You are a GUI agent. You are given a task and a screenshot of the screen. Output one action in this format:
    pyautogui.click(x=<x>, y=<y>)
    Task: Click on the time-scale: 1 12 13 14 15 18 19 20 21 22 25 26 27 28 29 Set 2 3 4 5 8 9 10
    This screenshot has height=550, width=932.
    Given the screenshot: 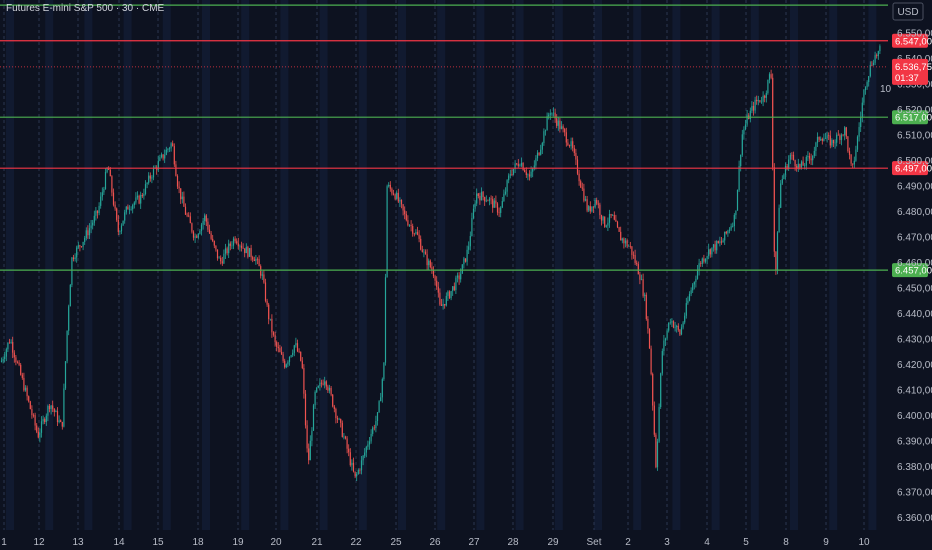 What is the action you would take?
    pyautogui.click(x=435, y=542)
    